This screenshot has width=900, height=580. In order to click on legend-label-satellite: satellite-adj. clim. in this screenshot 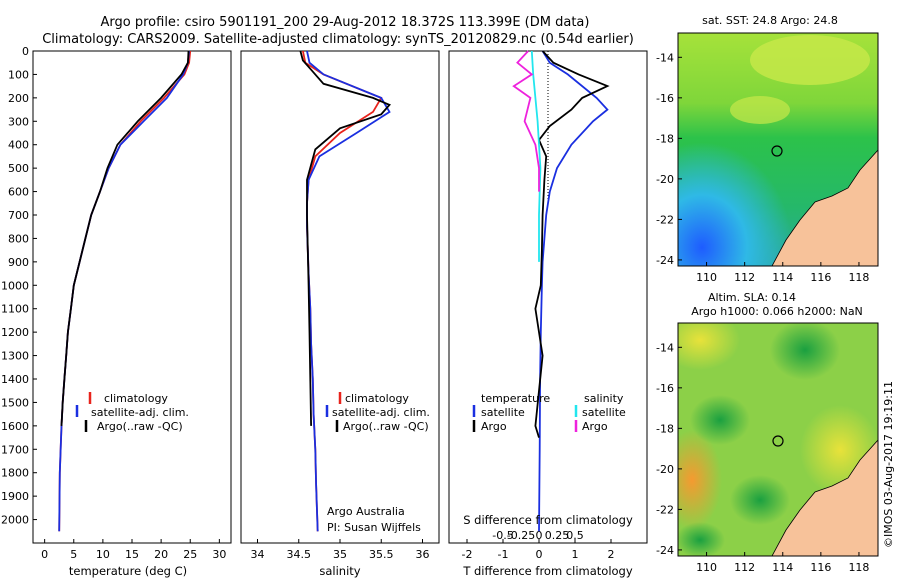, I will do `click(381, 412)`.